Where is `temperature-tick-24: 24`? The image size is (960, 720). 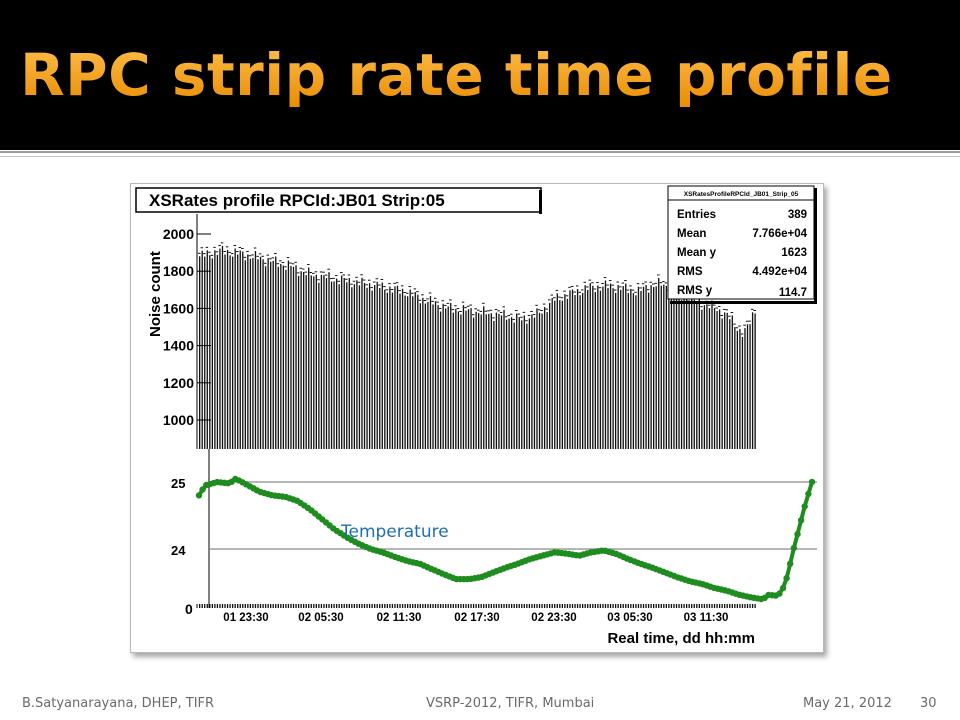 temperature-tick-24: 24 is located at coordinates (178, 550).